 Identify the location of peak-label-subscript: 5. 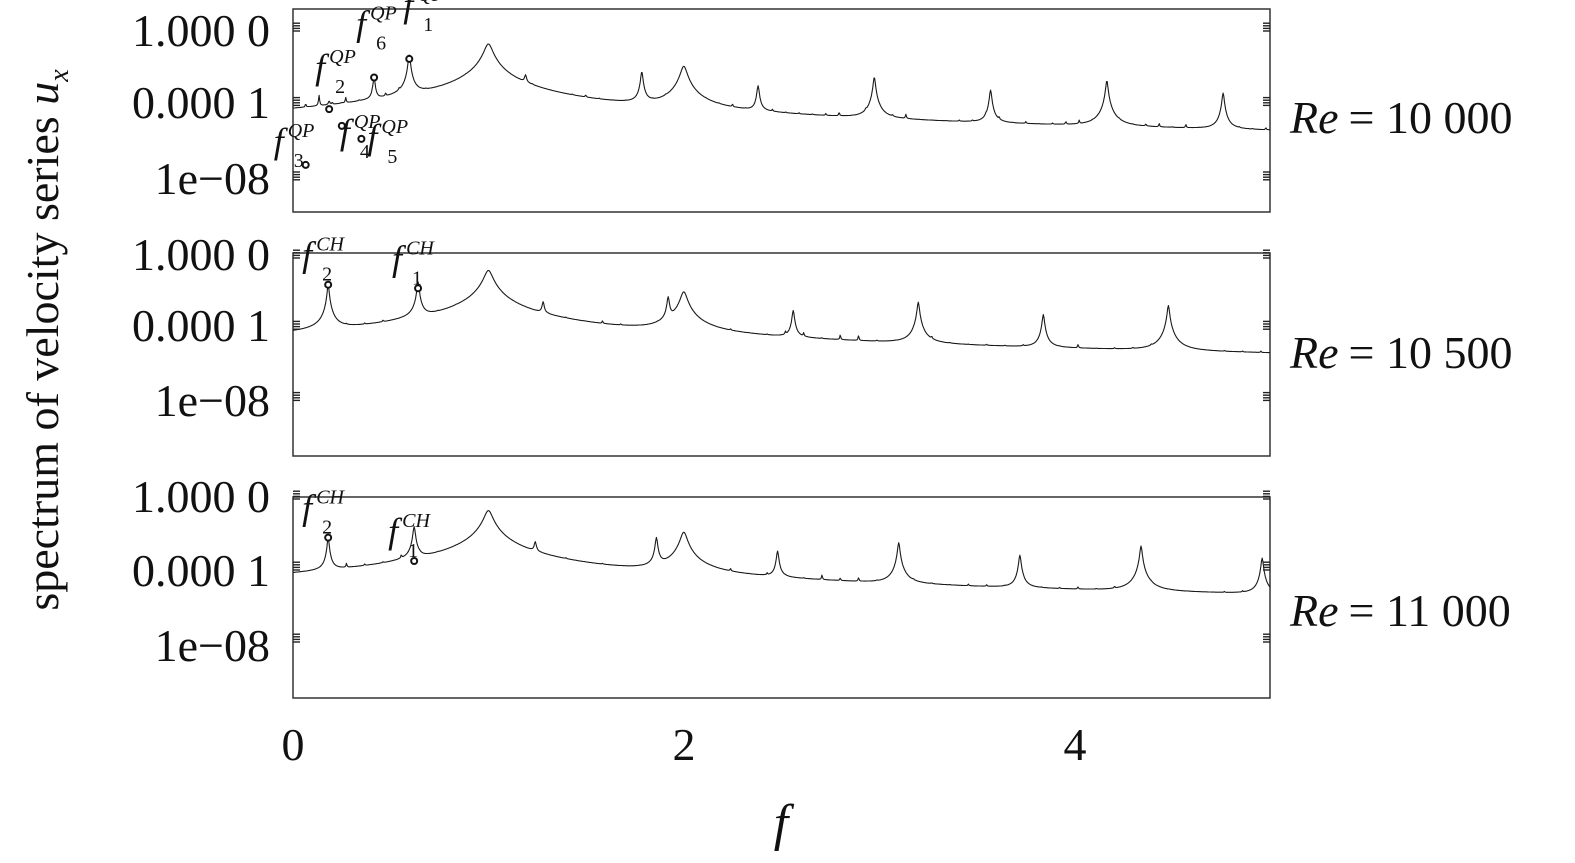
(392, 157).